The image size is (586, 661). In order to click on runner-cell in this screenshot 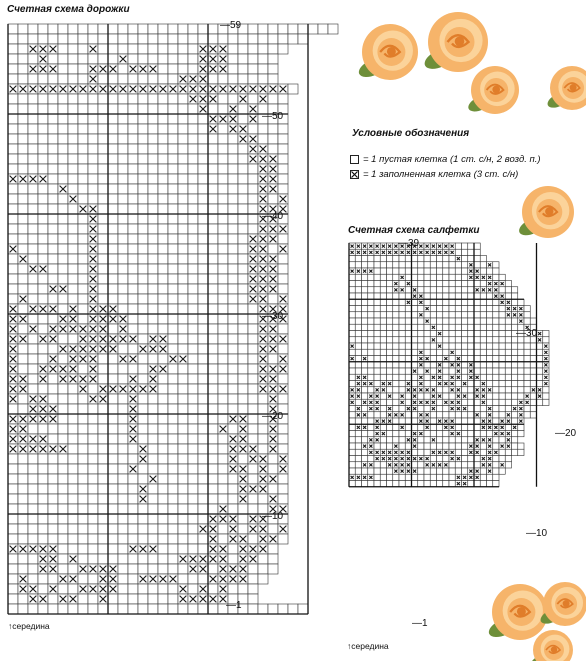, I will do `click(333, 29)`.